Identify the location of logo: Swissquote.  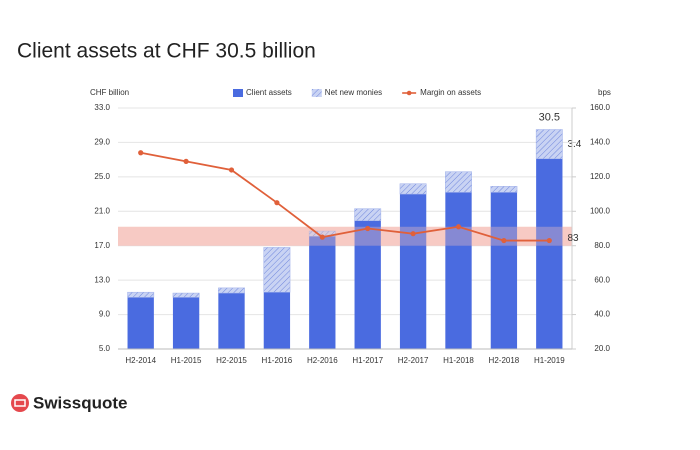
(69, 402).